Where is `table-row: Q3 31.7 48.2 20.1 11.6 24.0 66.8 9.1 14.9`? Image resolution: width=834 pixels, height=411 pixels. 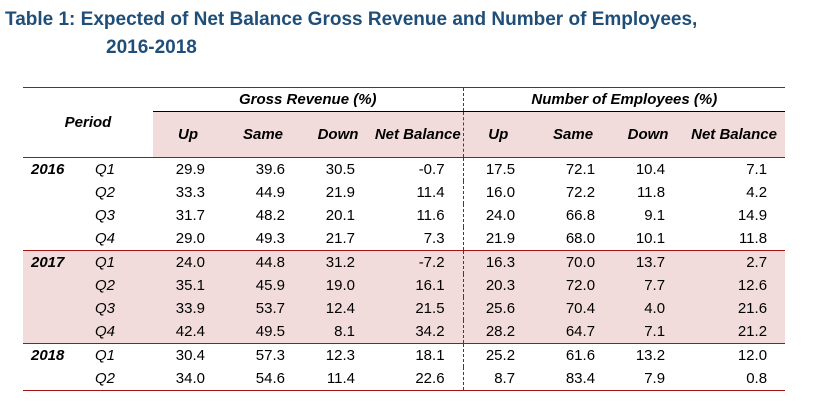
table-row: Q3 31.7 48.2 20.1 11.6 24.0 66.8 9.1 14.9 is located at coordinates (404, 215).